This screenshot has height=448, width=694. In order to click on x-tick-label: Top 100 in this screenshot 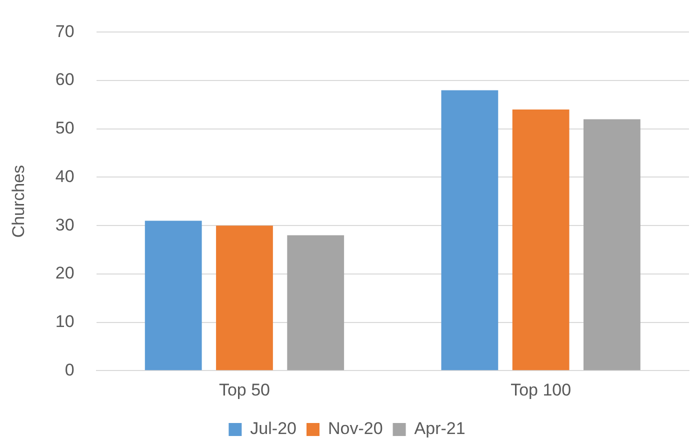, I will do `click(541, 390)`.